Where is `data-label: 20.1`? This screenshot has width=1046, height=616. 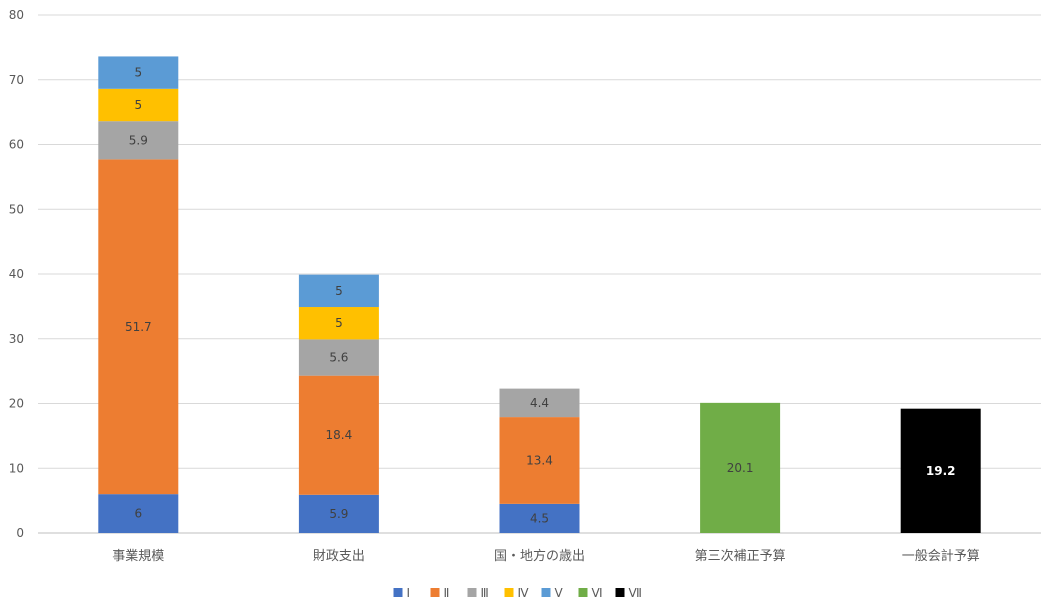 data-label: 20.1 is located at coordinates (740, 468).